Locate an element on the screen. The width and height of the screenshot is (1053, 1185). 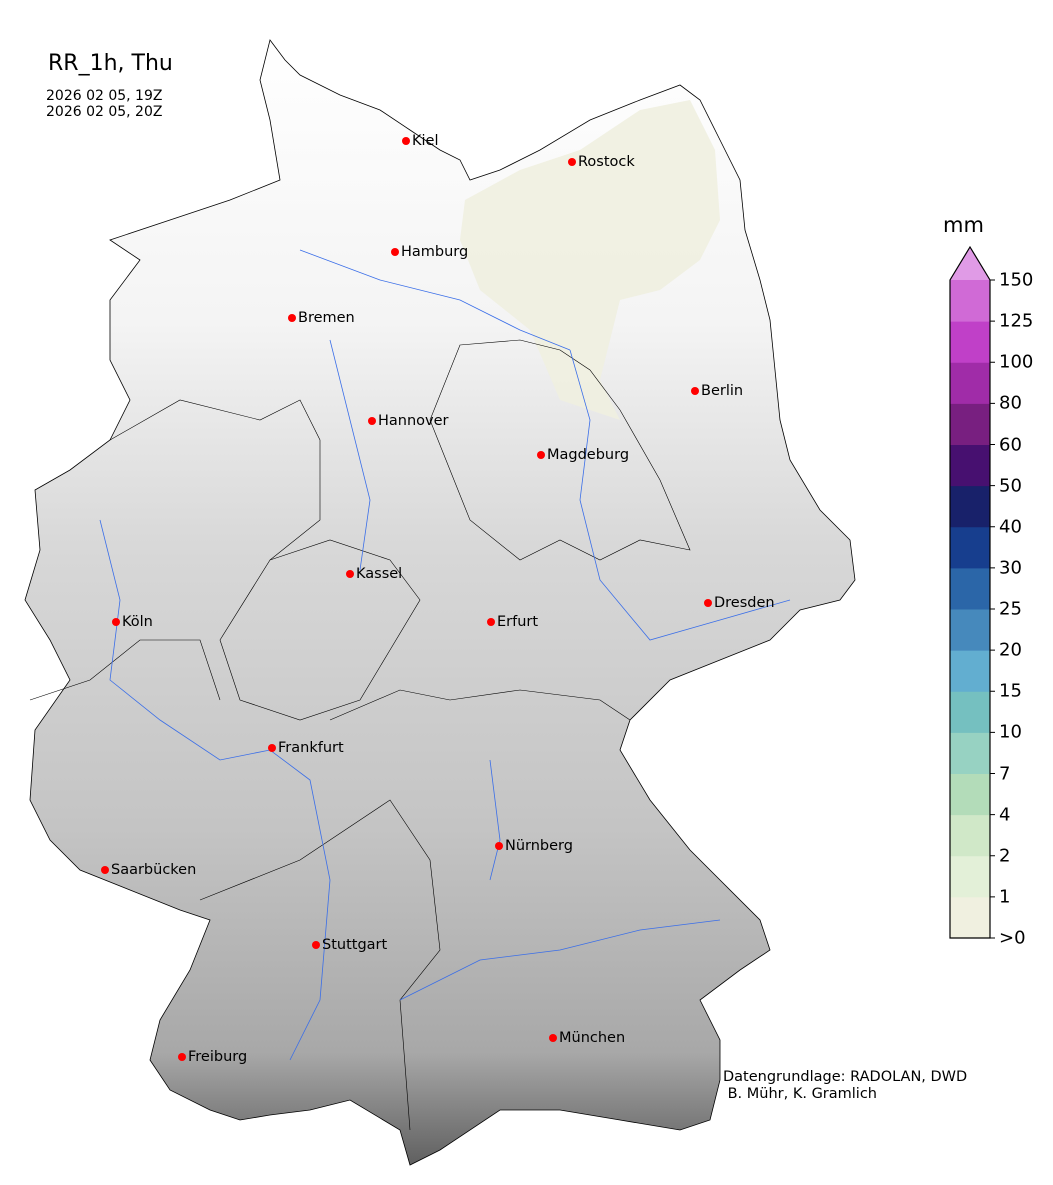
city-label: Hamburg is located at coordinates (435, 252).